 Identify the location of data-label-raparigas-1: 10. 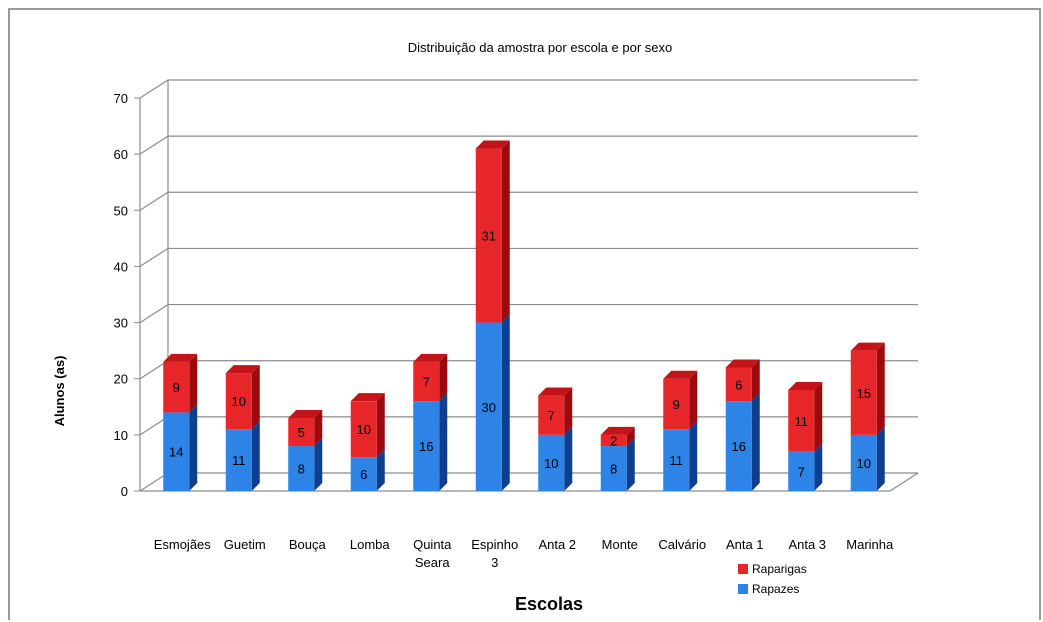
(239, 401).